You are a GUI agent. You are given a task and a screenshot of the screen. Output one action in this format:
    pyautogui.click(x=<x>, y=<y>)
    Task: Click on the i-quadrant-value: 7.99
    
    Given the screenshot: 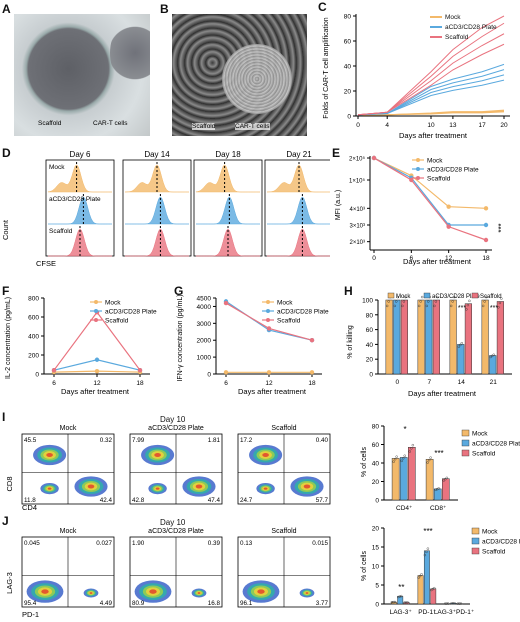 What is the action you would take?
    pyautogui.click(x=138, y=440)
    